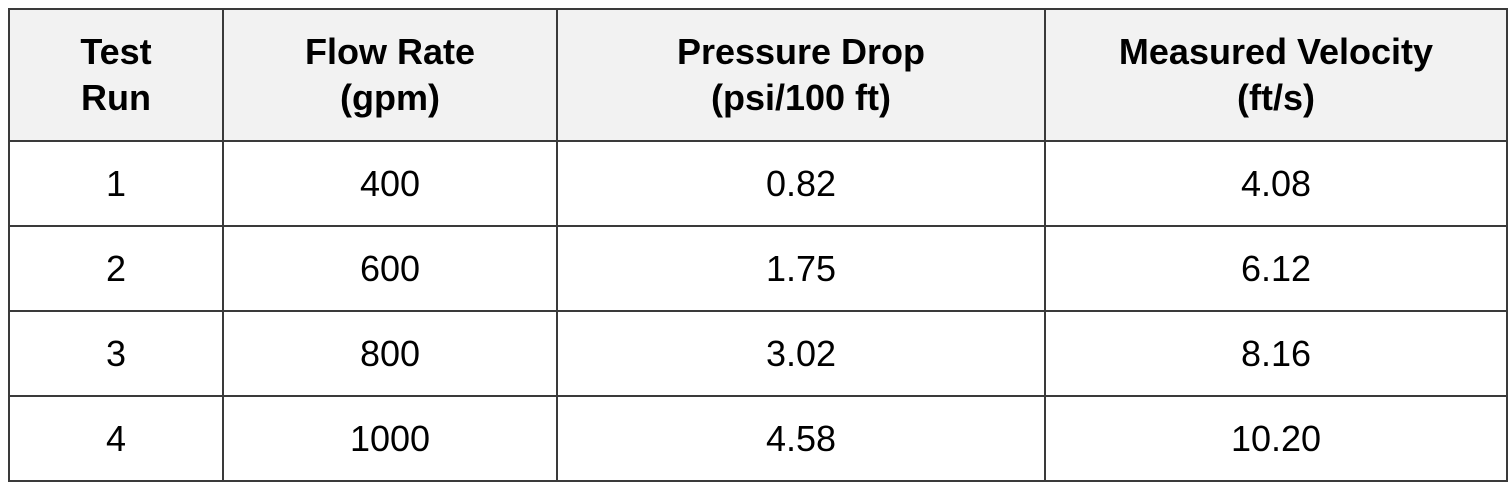  Describe the element at coordinates (1276, 353) in the screenshot. I see `table-cell: 8.16` at that location.